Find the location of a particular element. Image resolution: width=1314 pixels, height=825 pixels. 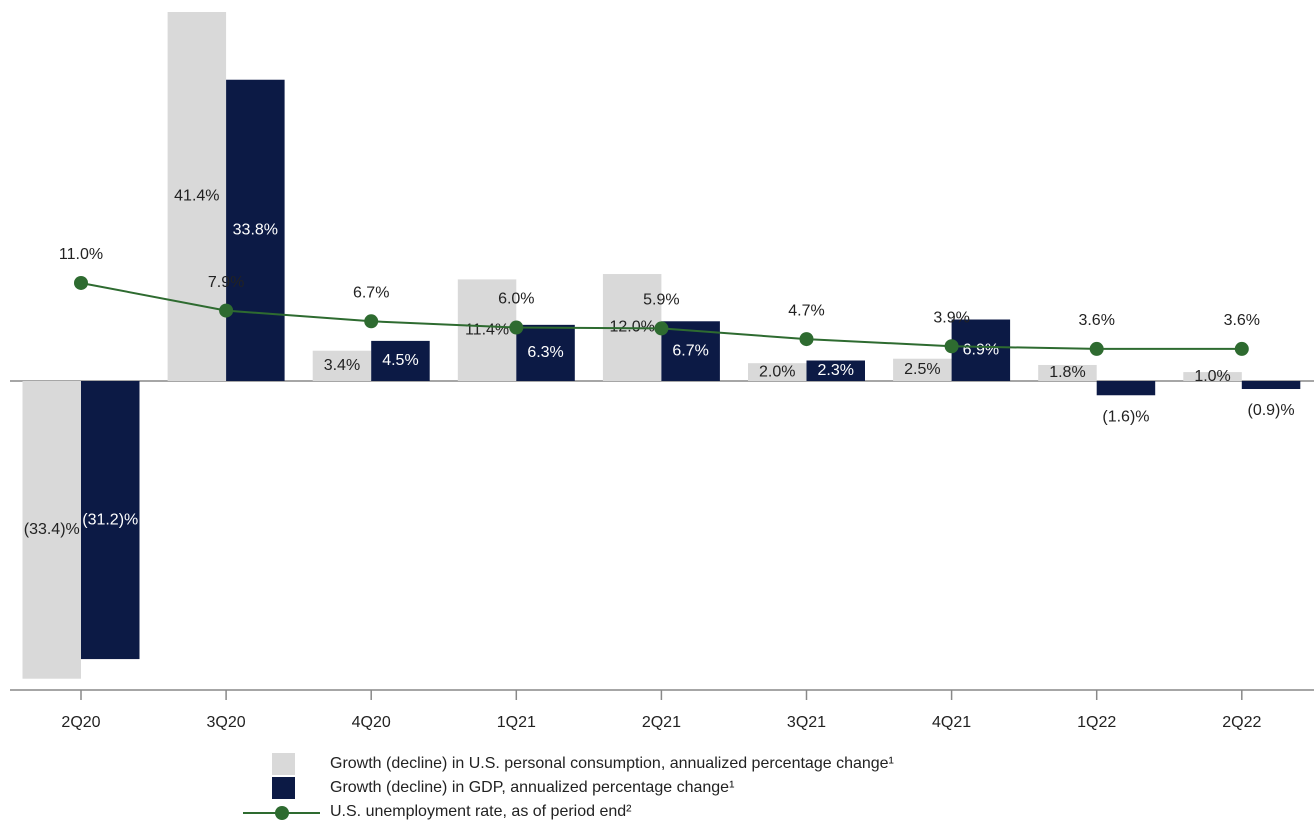

line-value-label: 7.9% is located at coordinates (226, 282).